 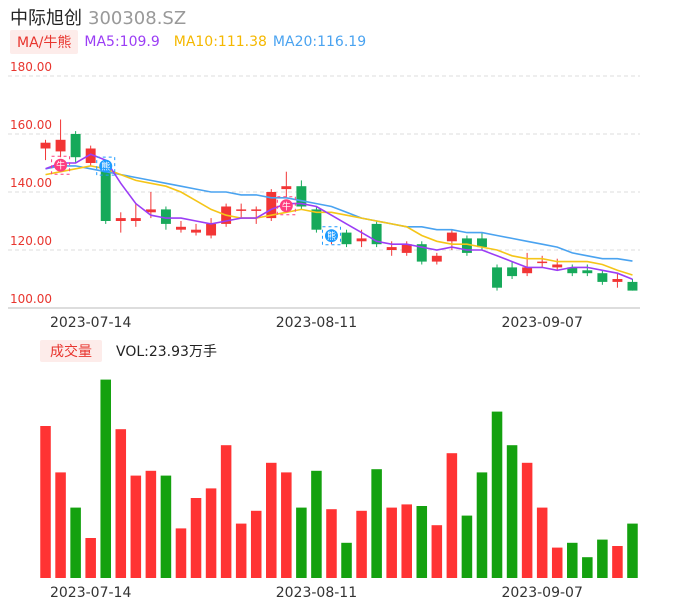 I want to click on ma20-line, so click(x=339, y=213).